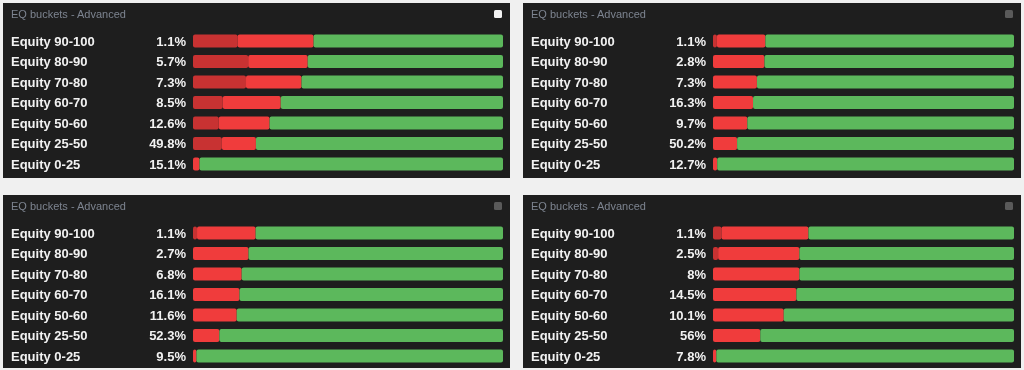 The image size is (1024, 370). I want to click on text: 12.6%, so click(168, 123).